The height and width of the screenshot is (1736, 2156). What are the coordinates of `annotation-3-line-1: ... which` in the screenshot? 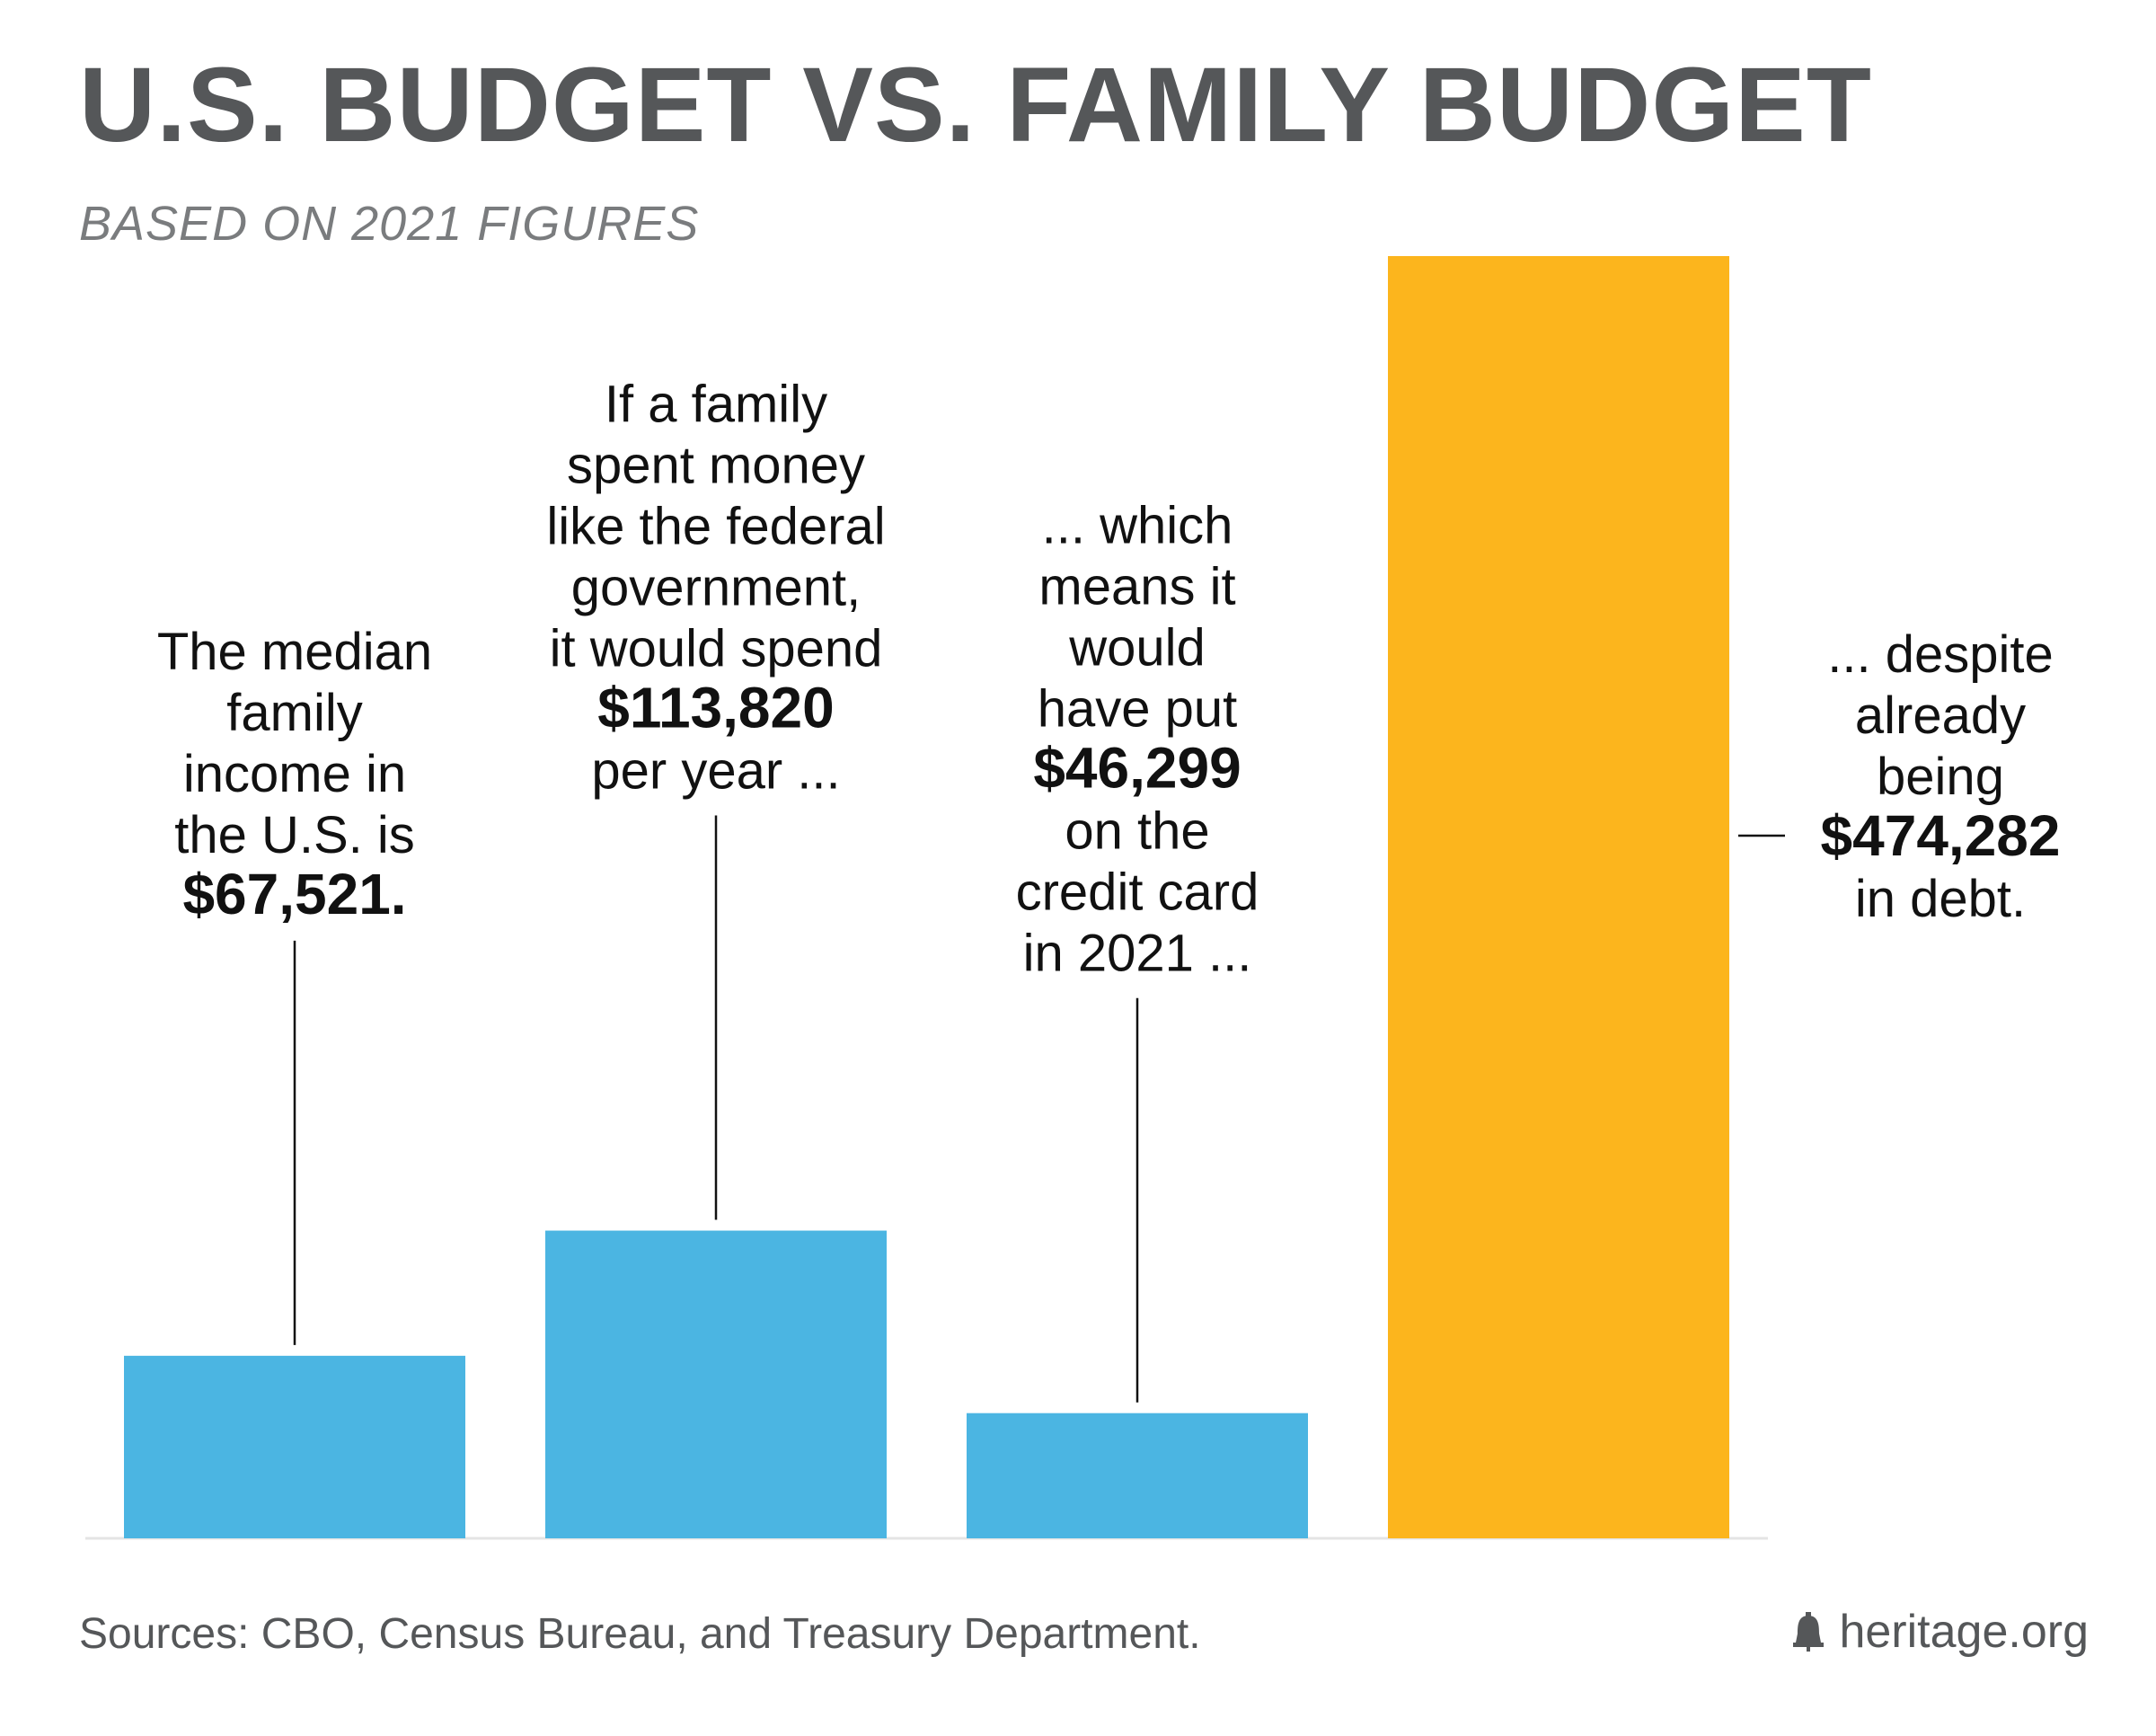 It's located at (1137, 526).